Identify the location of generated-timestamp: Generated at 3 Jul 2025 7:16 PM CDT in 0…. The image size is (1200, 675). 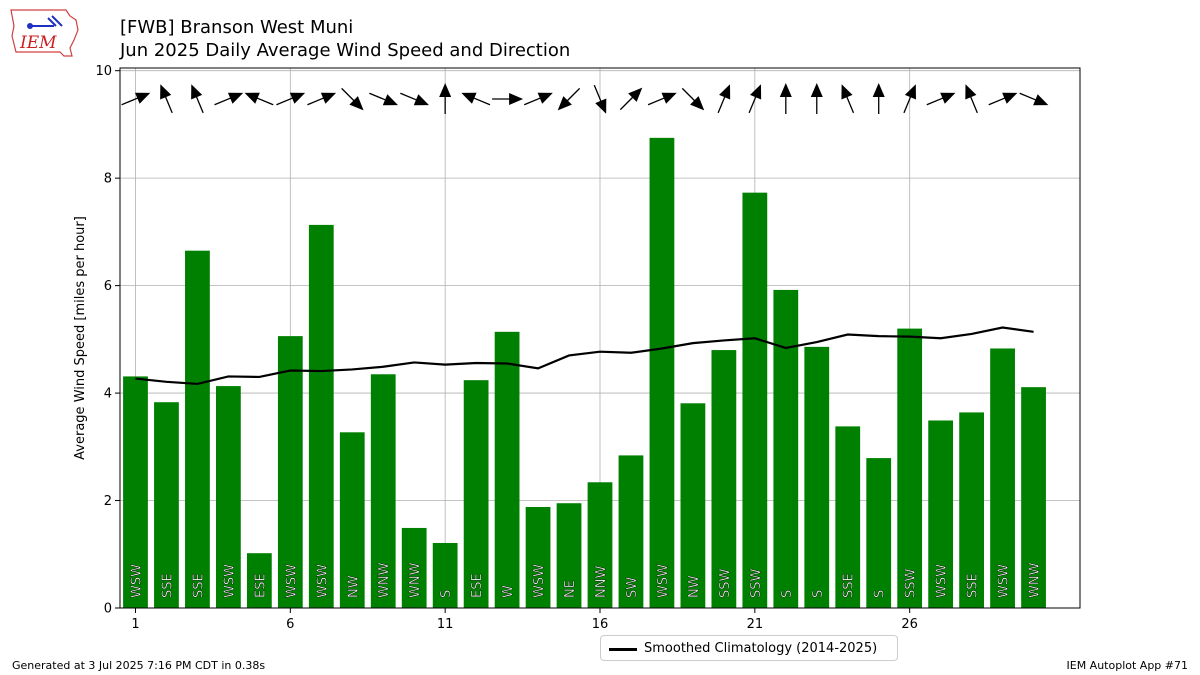
(139, 665).